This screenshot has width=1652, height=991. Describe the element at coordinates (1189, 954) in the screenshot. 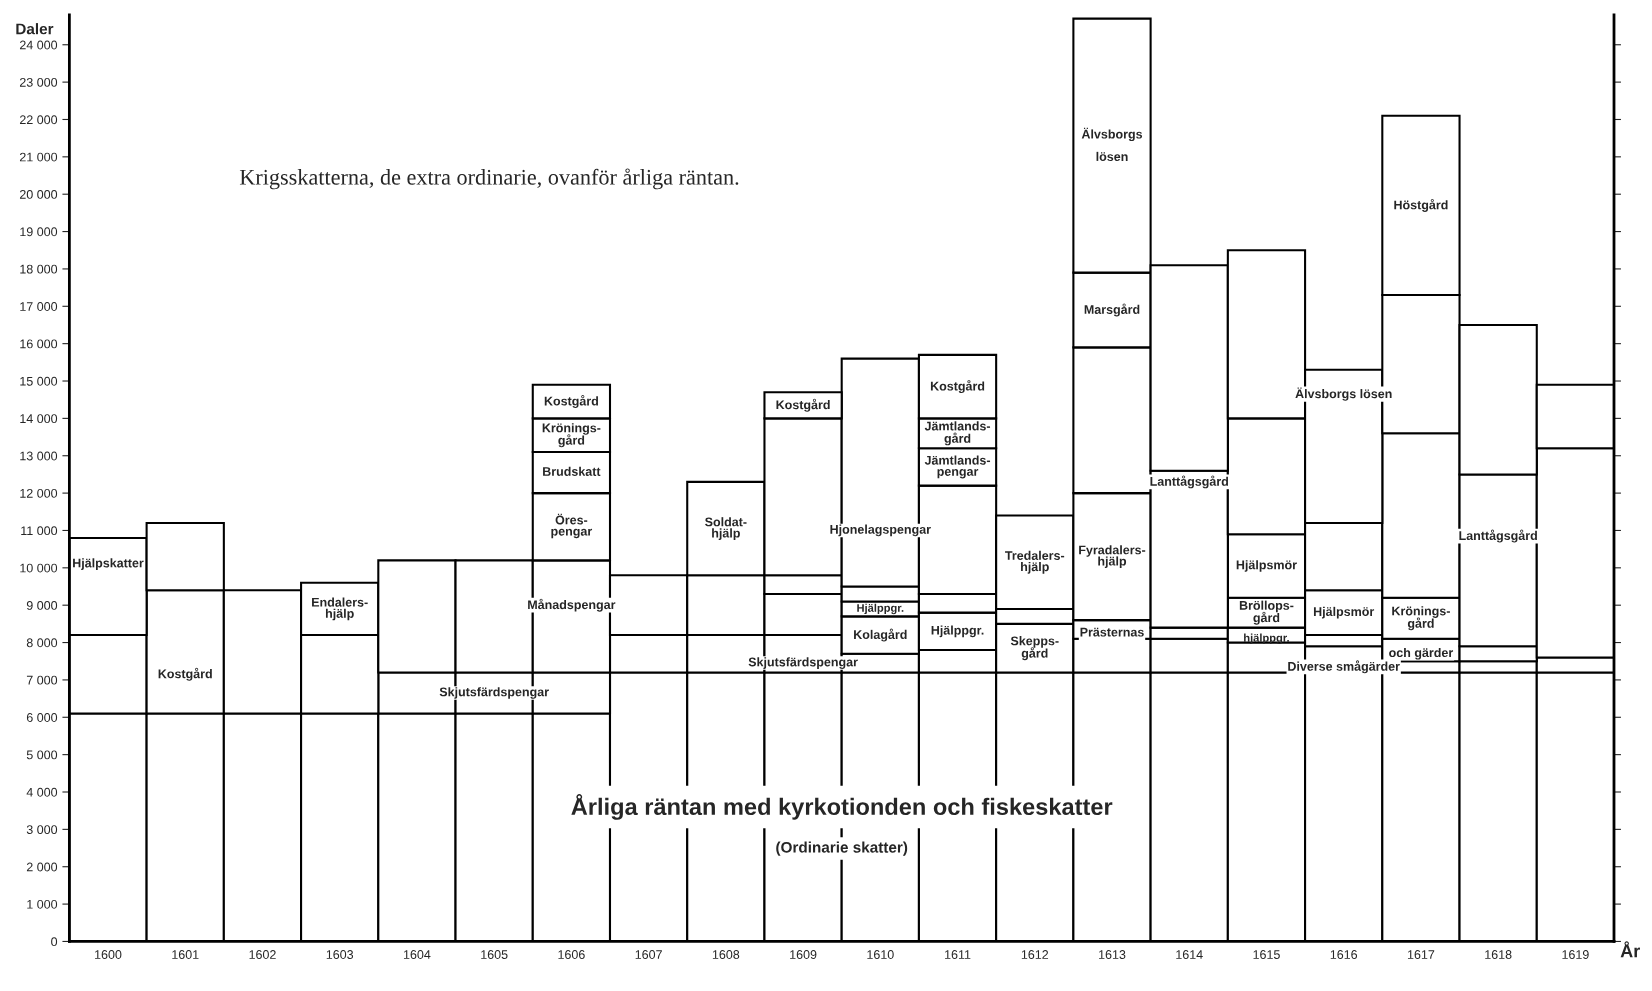

I see `x-tick-label: 1614` at that location.